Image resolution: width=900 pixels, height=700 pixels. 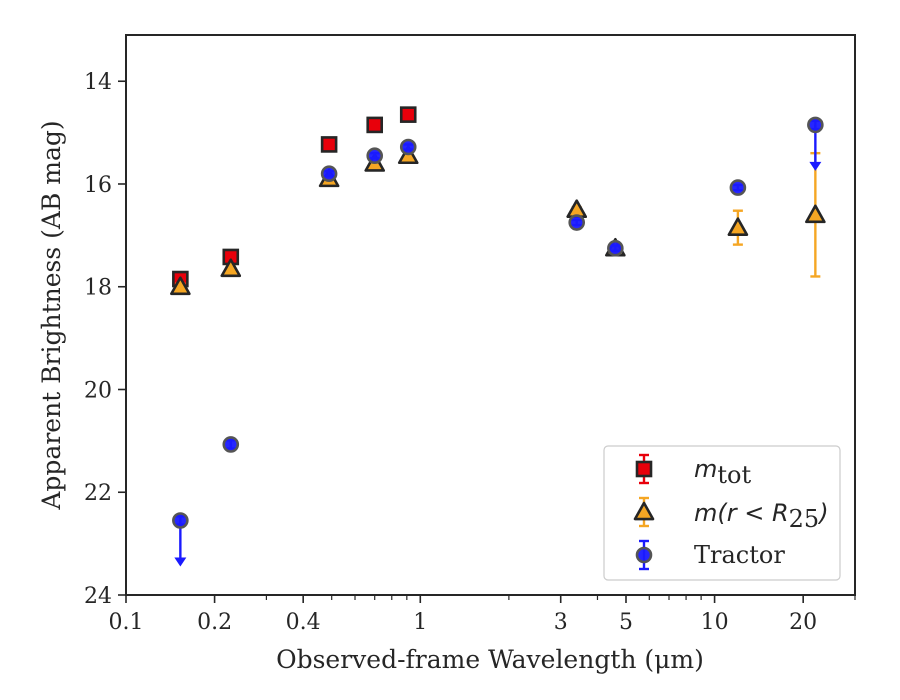 I want to click on x-tick-label: 5, so click(x=626, y=622).